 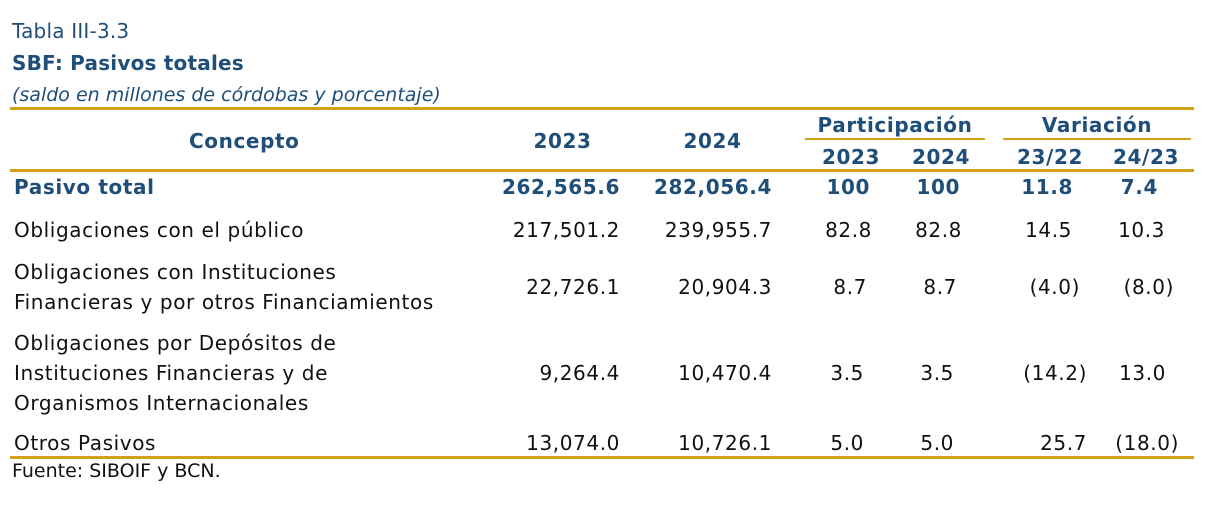 What do you see at coordinates (1147, 443) in the screenshot?
I see `cell-var-2423: (18.0)` at bounding box center [1147, 443].